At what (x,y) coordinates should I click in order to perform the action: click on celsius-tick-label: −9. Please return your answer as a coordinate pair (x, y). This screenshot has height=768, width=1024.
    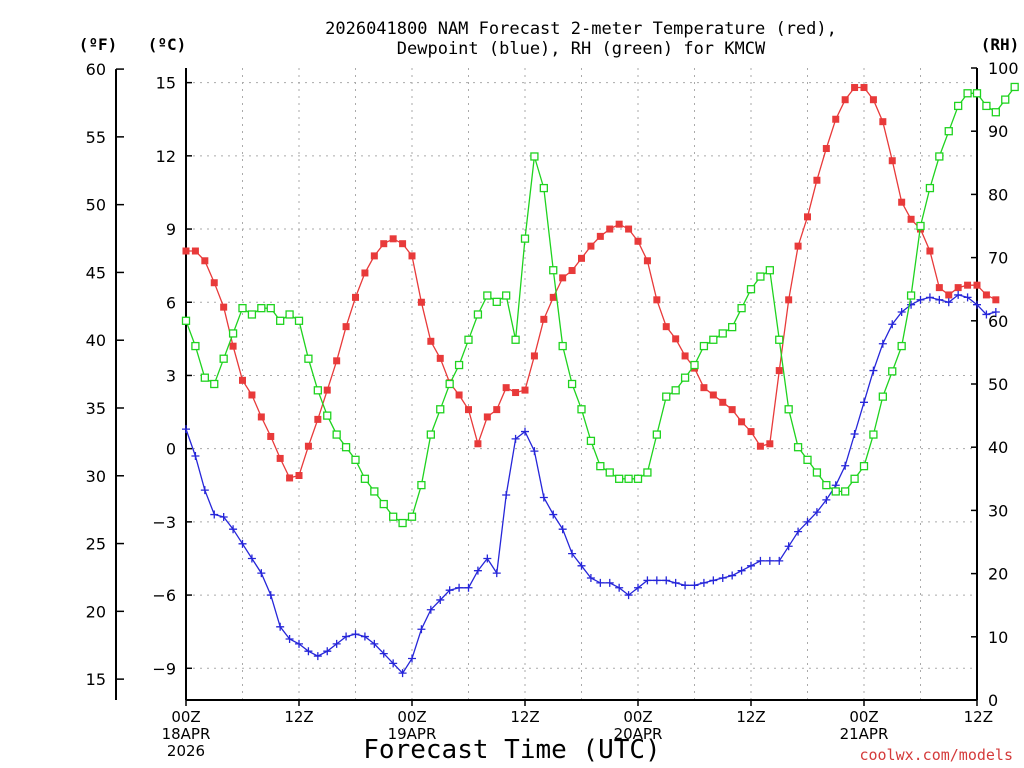
    Looking at the image, I should click on (164, 668).